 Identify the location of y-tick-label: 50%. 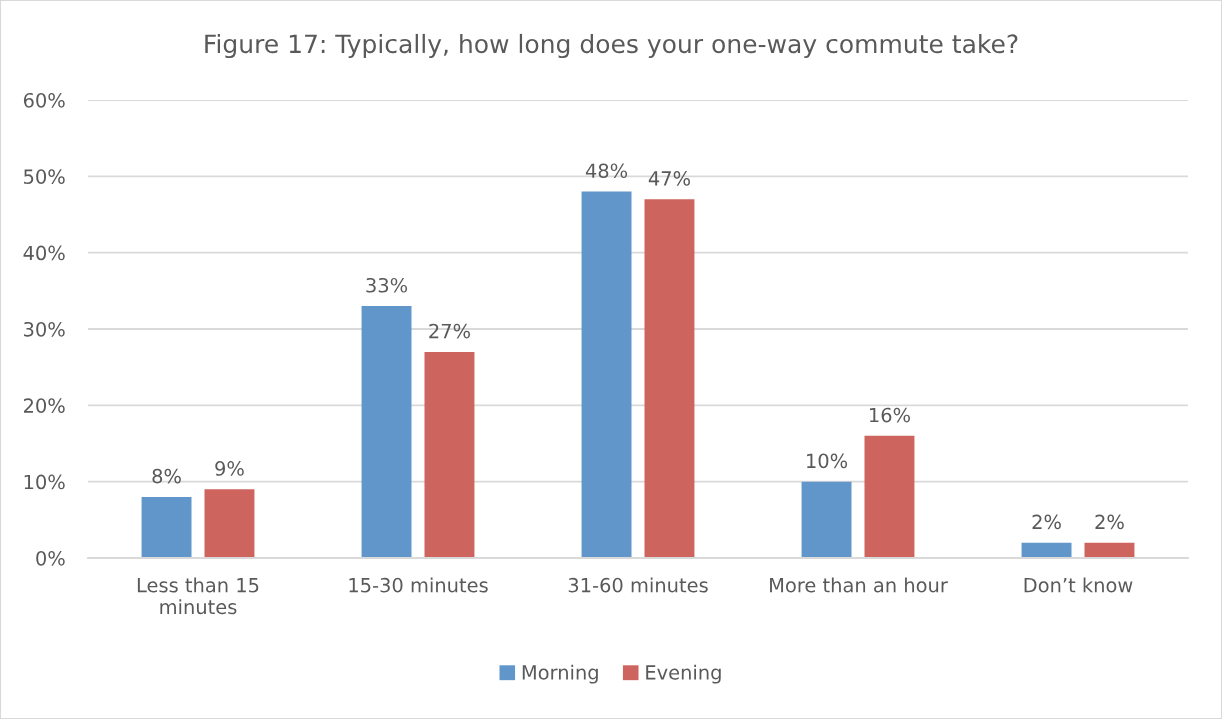
(44, 176).